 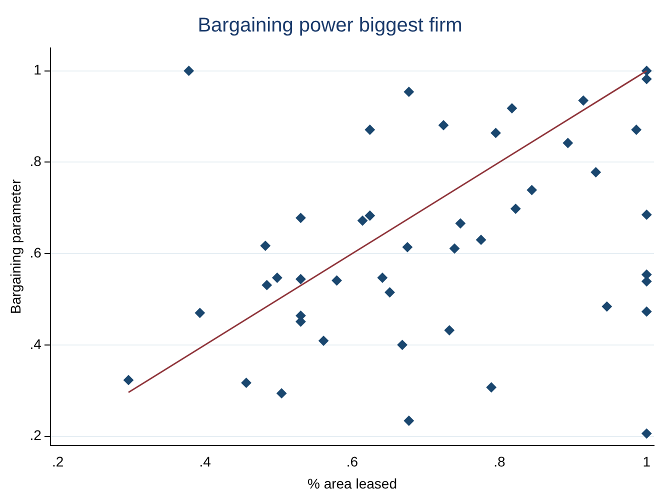 What do you see at coordinates (352, 462) in the screenshot?
I see `x-tick-label: .6` at bounding box center [352, 462].